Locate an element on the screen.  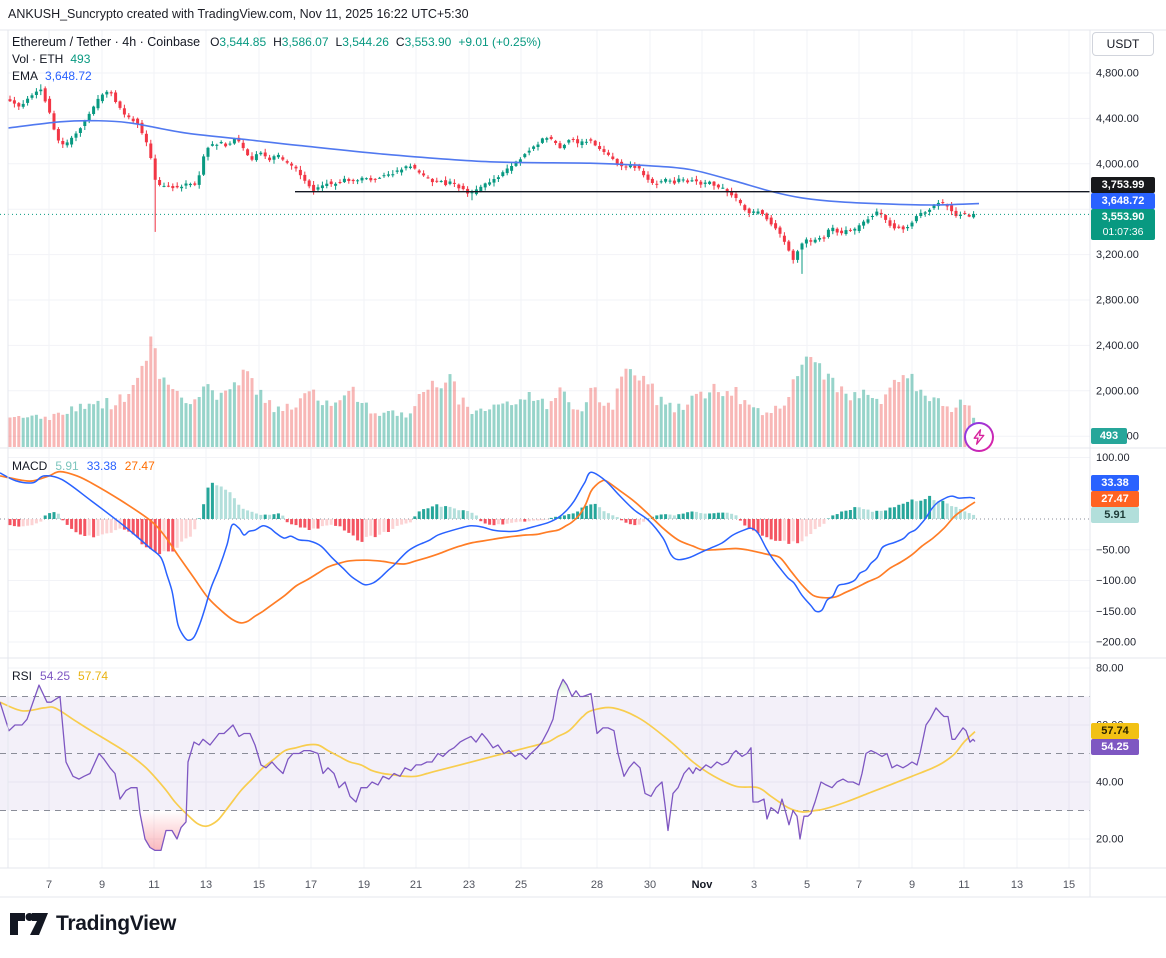
date-axis-label: 21 is located at coordinates (416, 885).